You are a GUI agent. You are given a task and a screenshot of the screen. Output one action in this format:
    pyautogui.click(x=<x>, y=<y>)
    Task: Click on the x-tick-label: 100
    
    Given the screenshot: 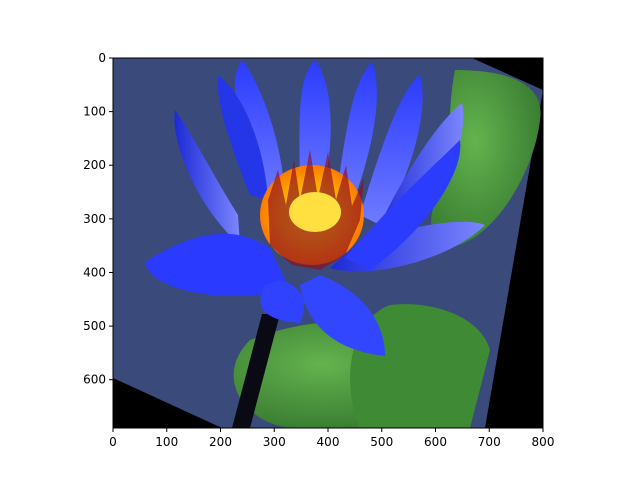 What is the action you would take?
    pyautogui.click(x=166, y=442)
    